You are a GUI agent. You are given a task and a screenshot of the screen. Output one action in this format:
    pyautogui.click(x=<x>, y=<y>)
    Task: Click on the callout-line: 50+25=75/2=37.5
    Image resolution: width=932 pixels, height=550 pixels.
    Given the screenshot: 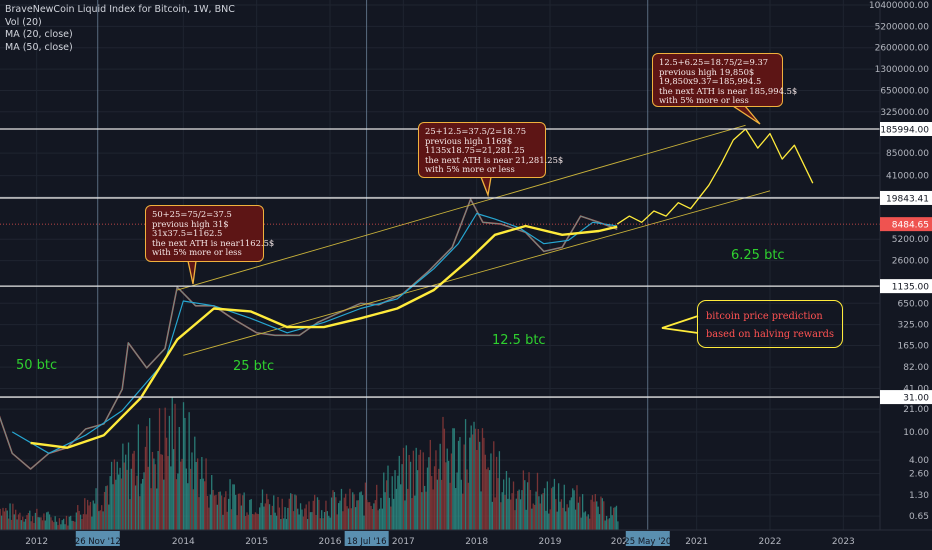 What is the action you would take?
    pyautogui.click(x=192, y=214)
    